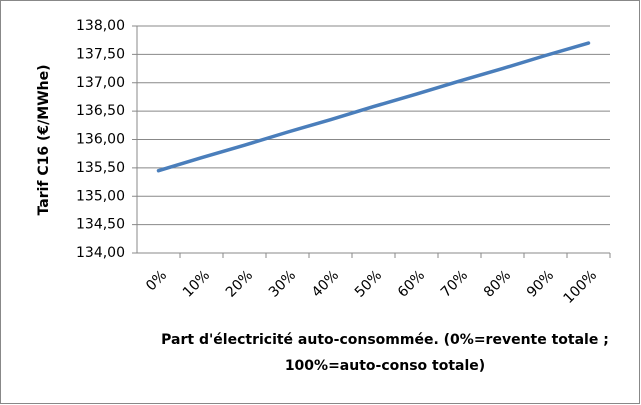 Image resolution: width=641 pixels, height=405 pixels. What do you see at coordinates (100, 111) in the screenshot?
I see `y-tick-label: 136,50` at bounding box center [100, 111].